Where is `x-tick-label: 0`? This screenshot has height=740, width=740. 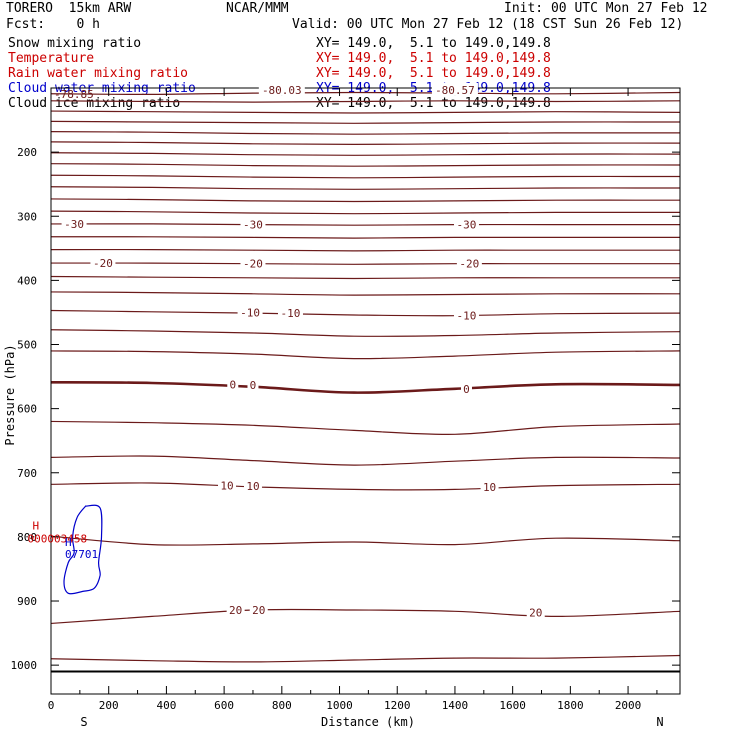
x-tick-label: 0 is located at coordinates (51, 705).